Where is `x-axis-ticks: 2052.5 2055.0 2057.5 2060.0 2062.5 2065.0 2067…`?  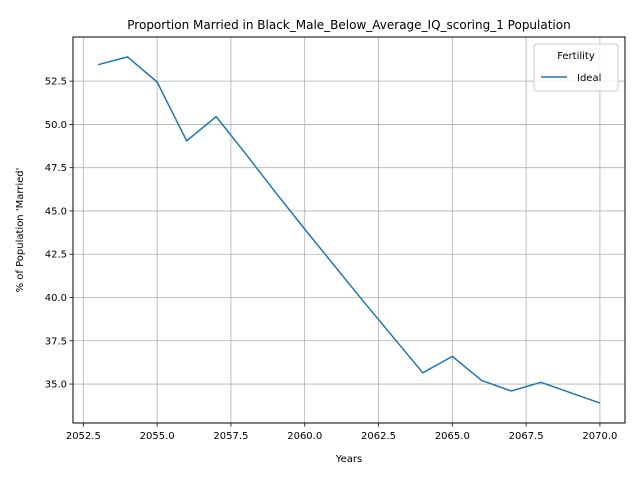 x-axis-ticks: 2052.5 2055.0 2057.5 2060.0 2062.5 2065.0 2067… is located at coordinates (341, 432).